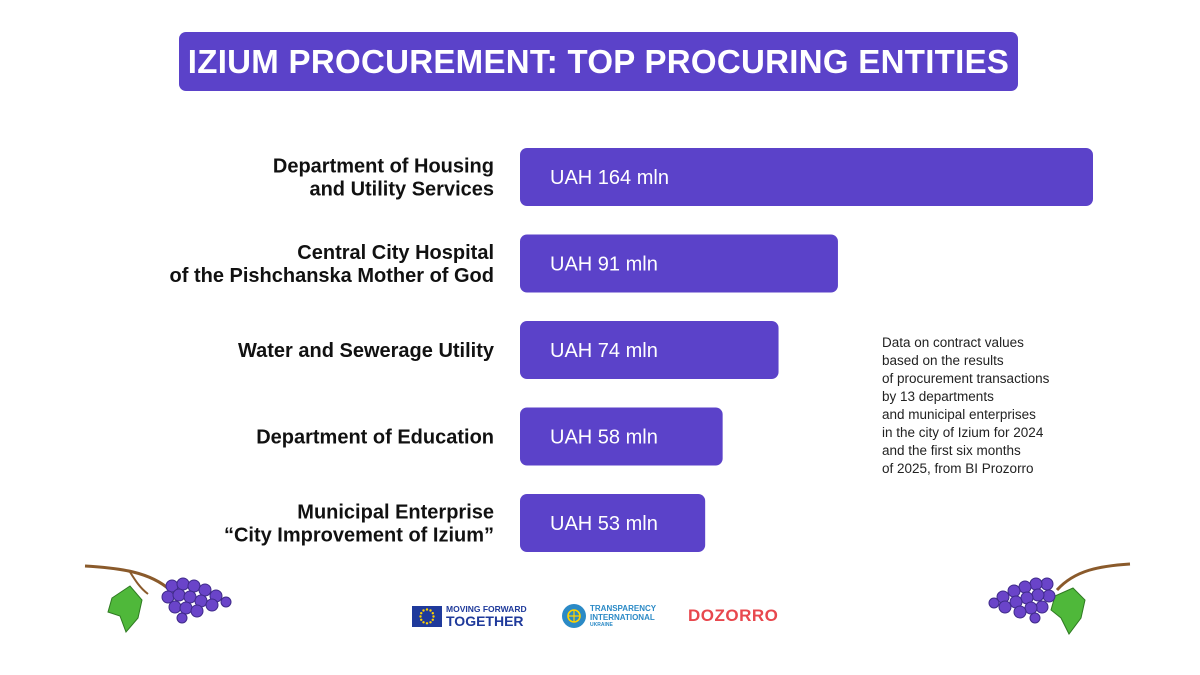 This screenshot has height=675, width=1200. I want to click on bar-value-label: UAH 164 mln, so click(609, 178).